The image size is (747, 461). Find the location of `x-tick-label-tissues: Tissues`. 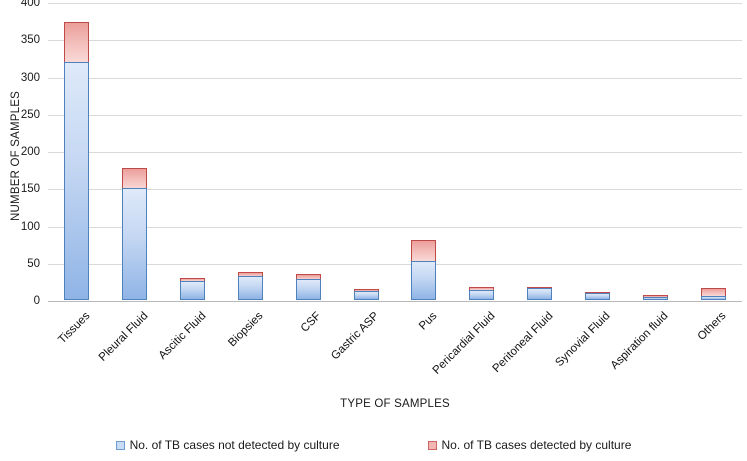

x-tick-label-tissues: Tissues is located at coordinates (74, 328).